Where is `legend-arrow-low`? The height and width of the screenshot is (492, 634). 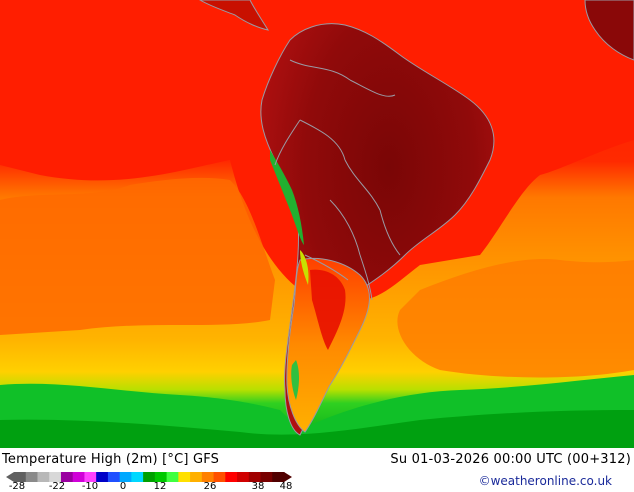
legend-arrow-low is located at coordinates (10, 477).